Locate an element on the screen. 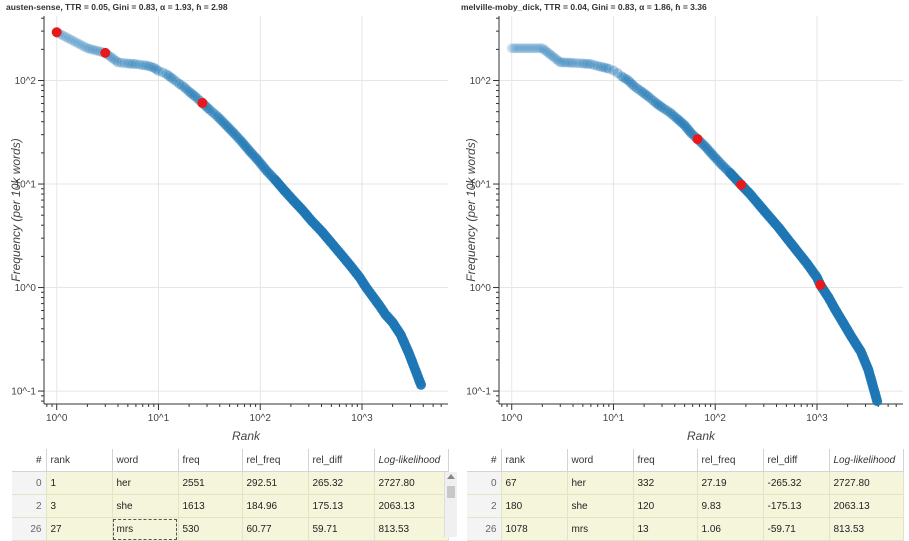 This screenshot has width=909, height=541. table-cell: 3 is located at coordinates (79, 506).